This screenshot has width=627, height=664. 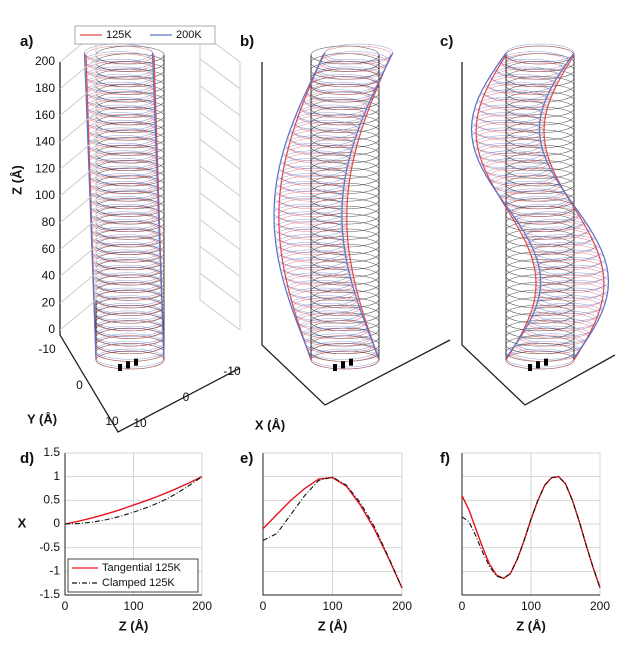 I want to click on y-tick-label: 1.5, so click(x=51, y=452).